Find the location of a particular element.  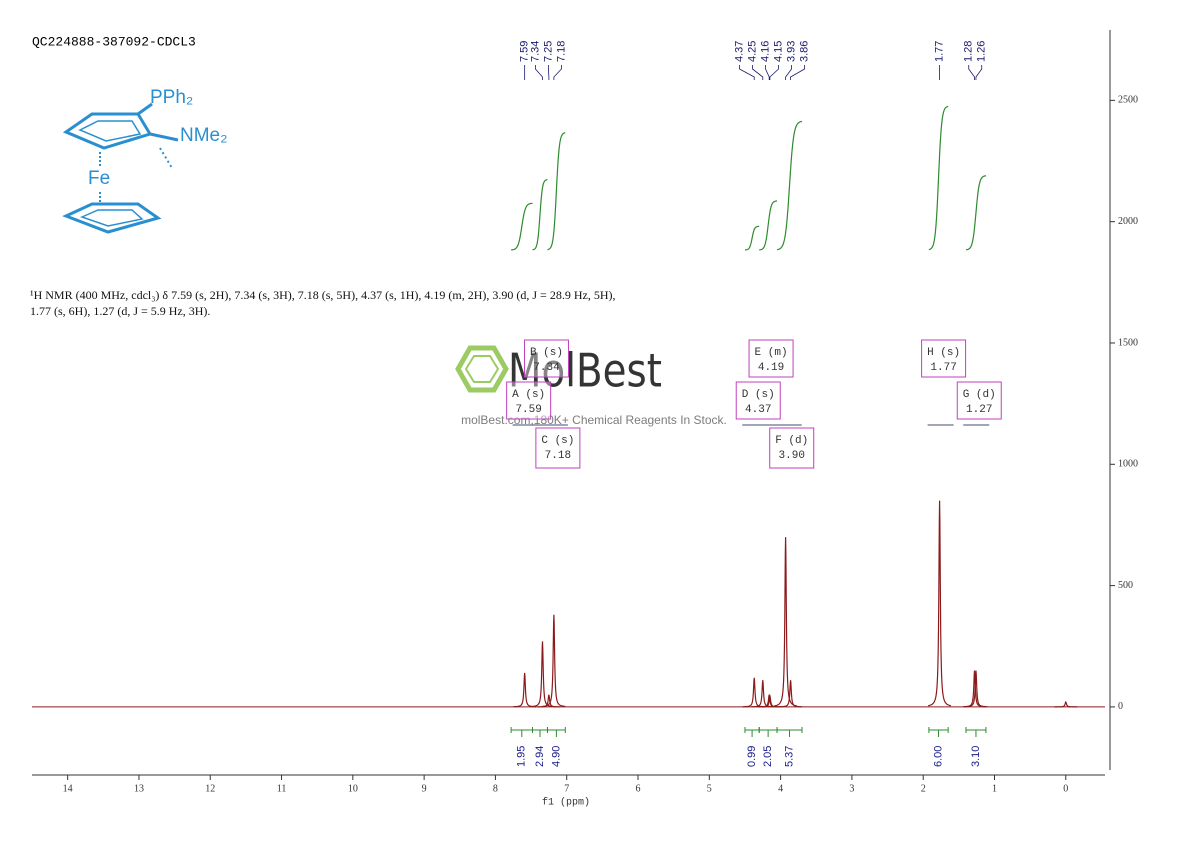

y-tick-label: 1500 is located at coordinates (1128, 342).